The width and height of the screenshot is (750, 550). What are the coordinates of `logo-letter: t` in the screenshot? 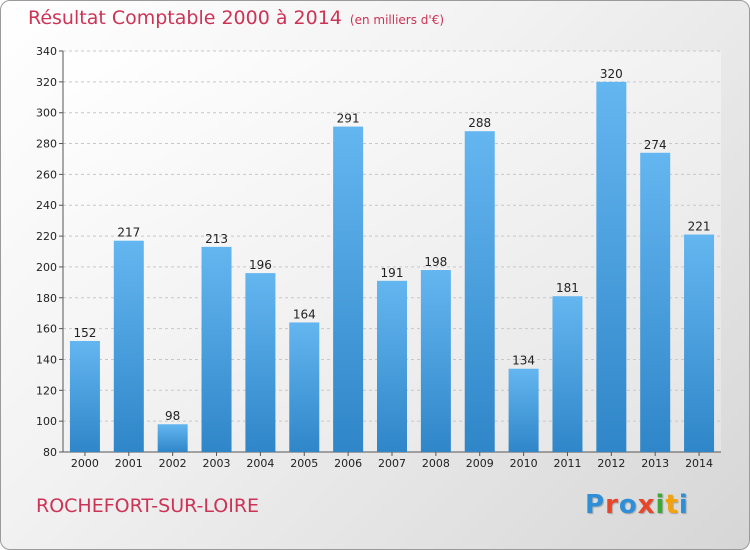 It's located at (672, 505).